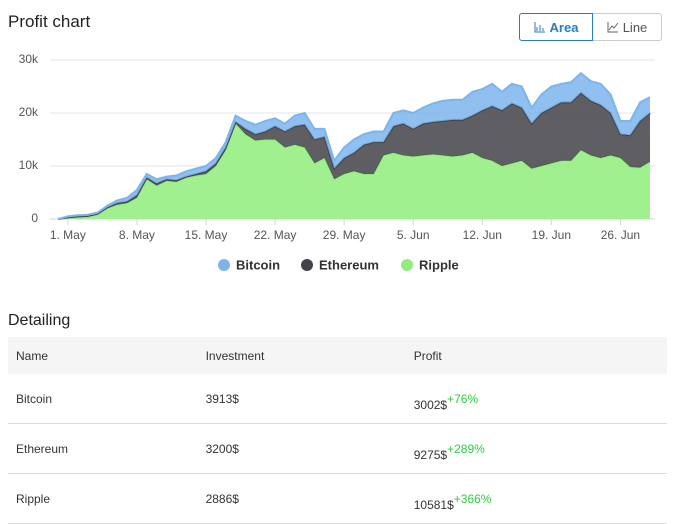 The width and height of the screenshot is (682, 524). Describe the element at coordinates (34, 218) in the screenshot. I see `y-tick-label: 0` at that location.